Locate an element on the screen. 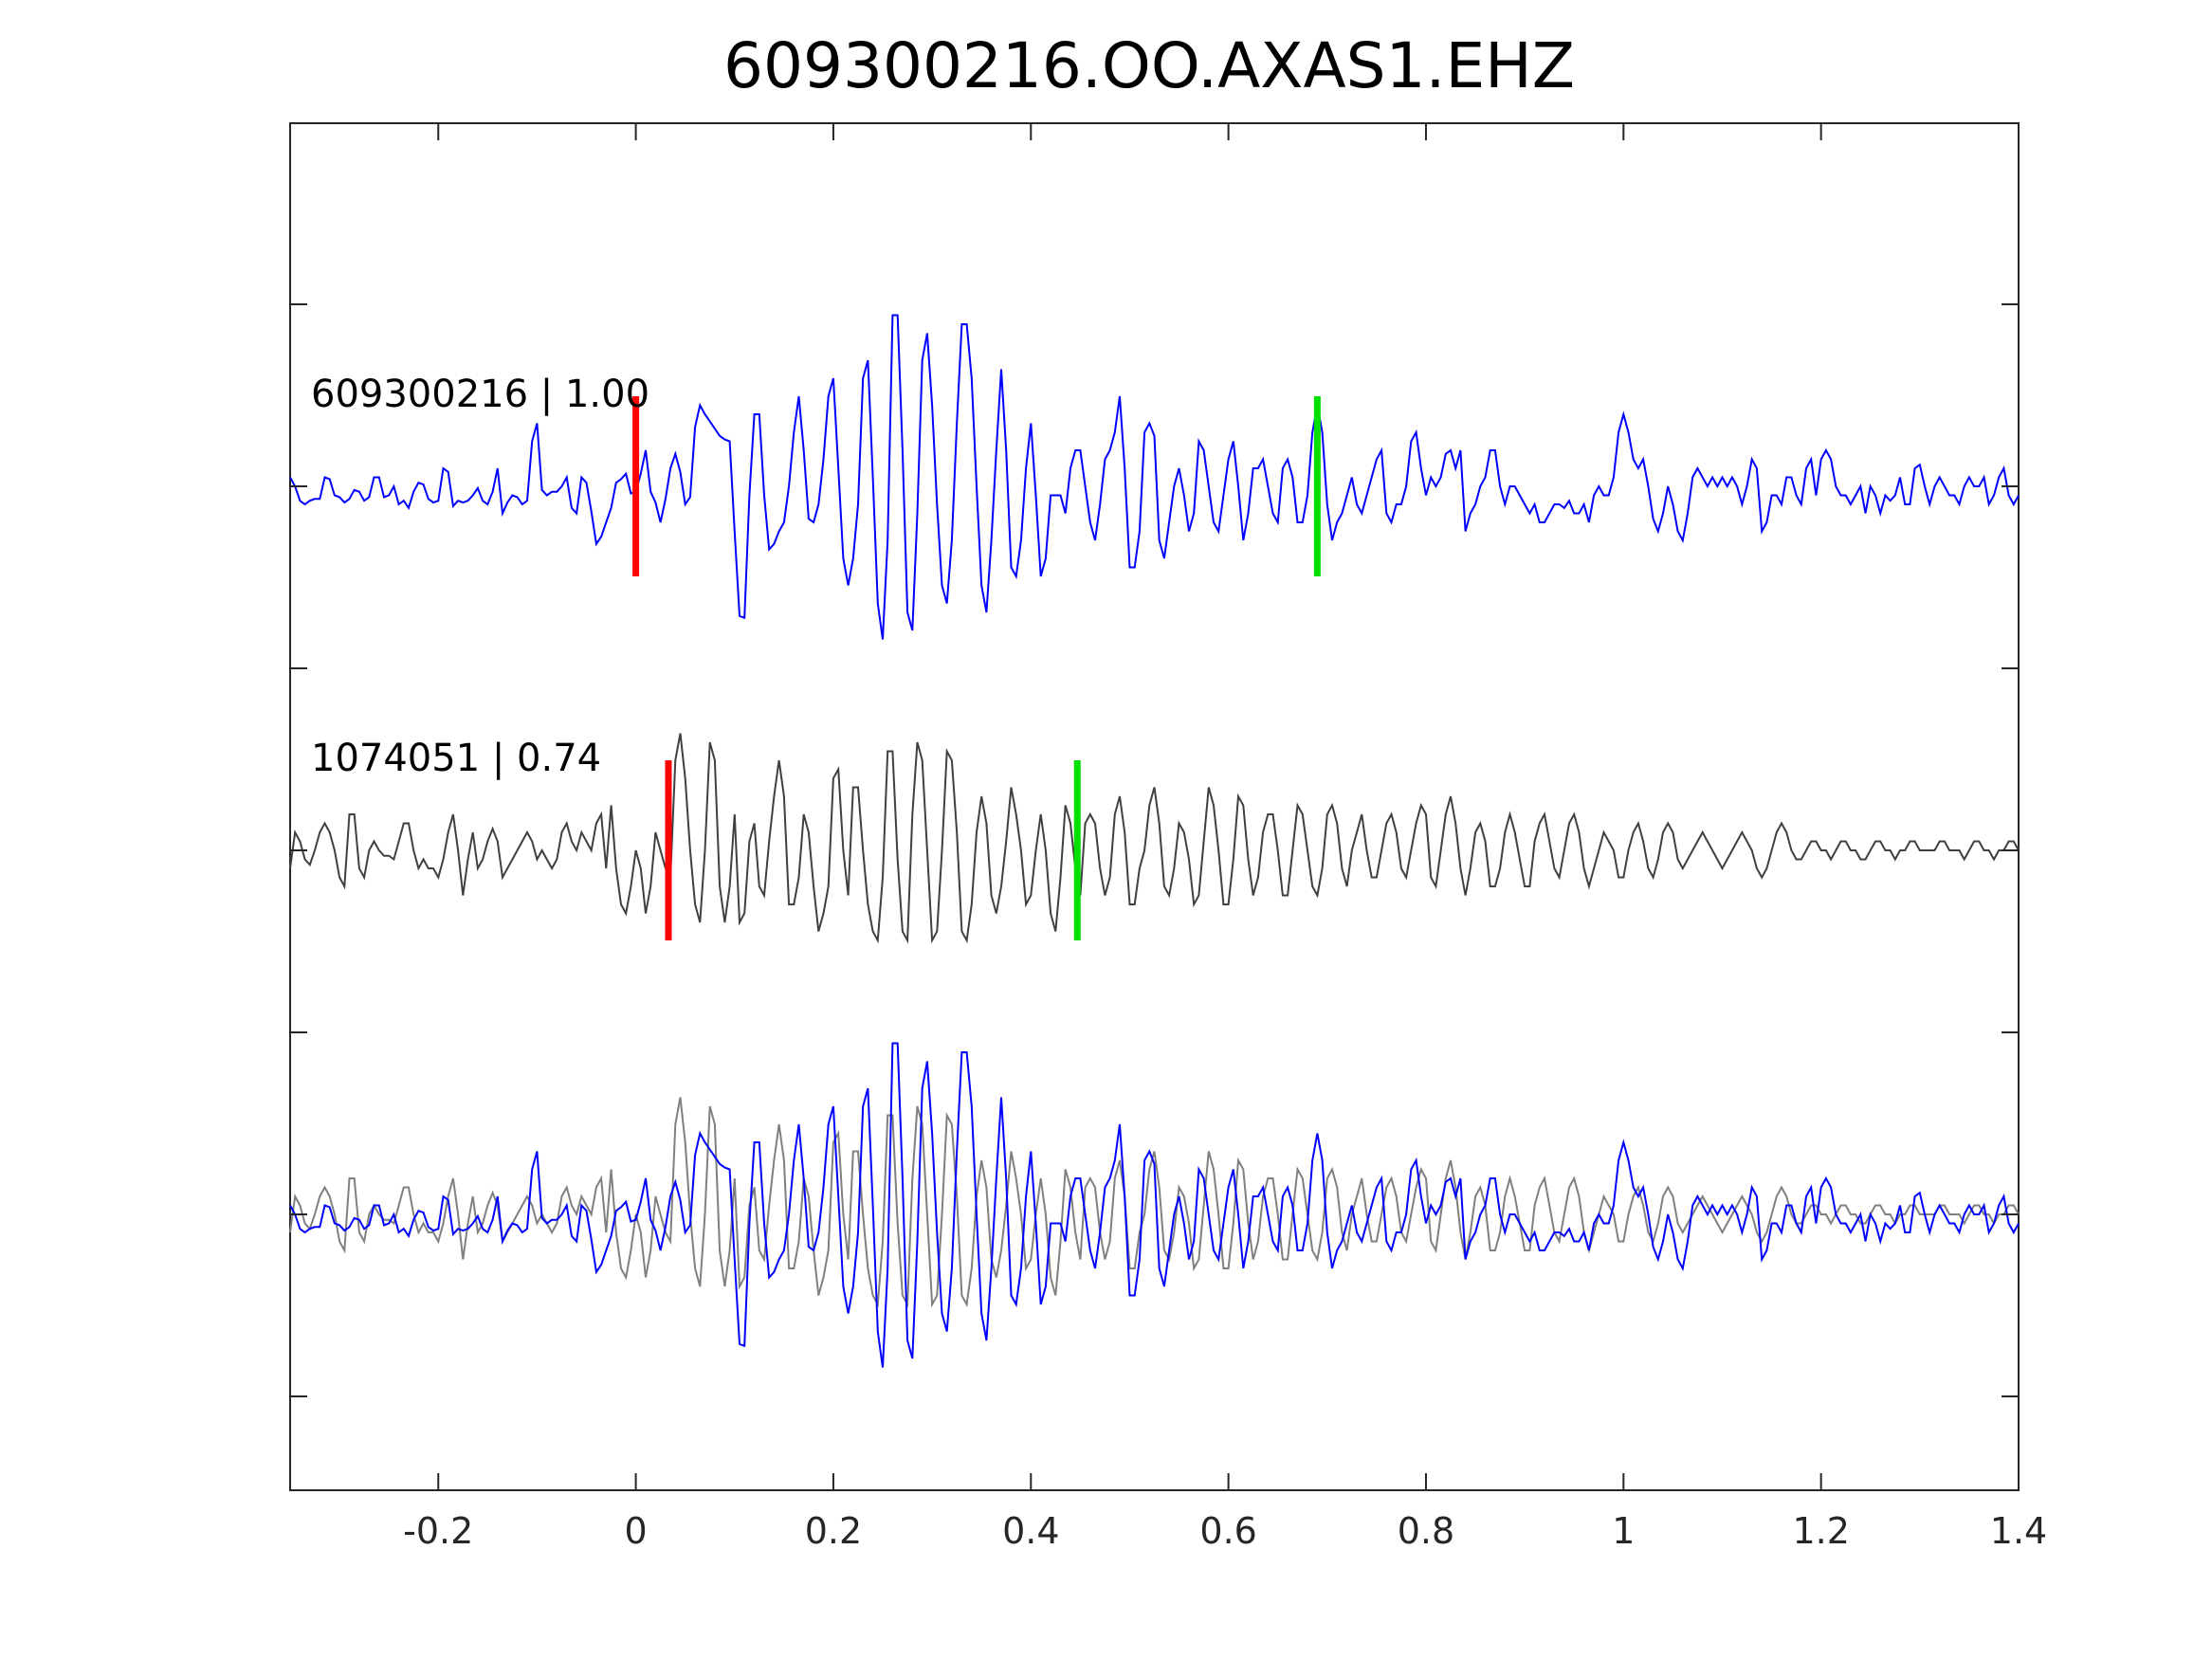  chart-title: 609300216.OO.AXAS1.EHZ is located at coordinates (1149, 65).